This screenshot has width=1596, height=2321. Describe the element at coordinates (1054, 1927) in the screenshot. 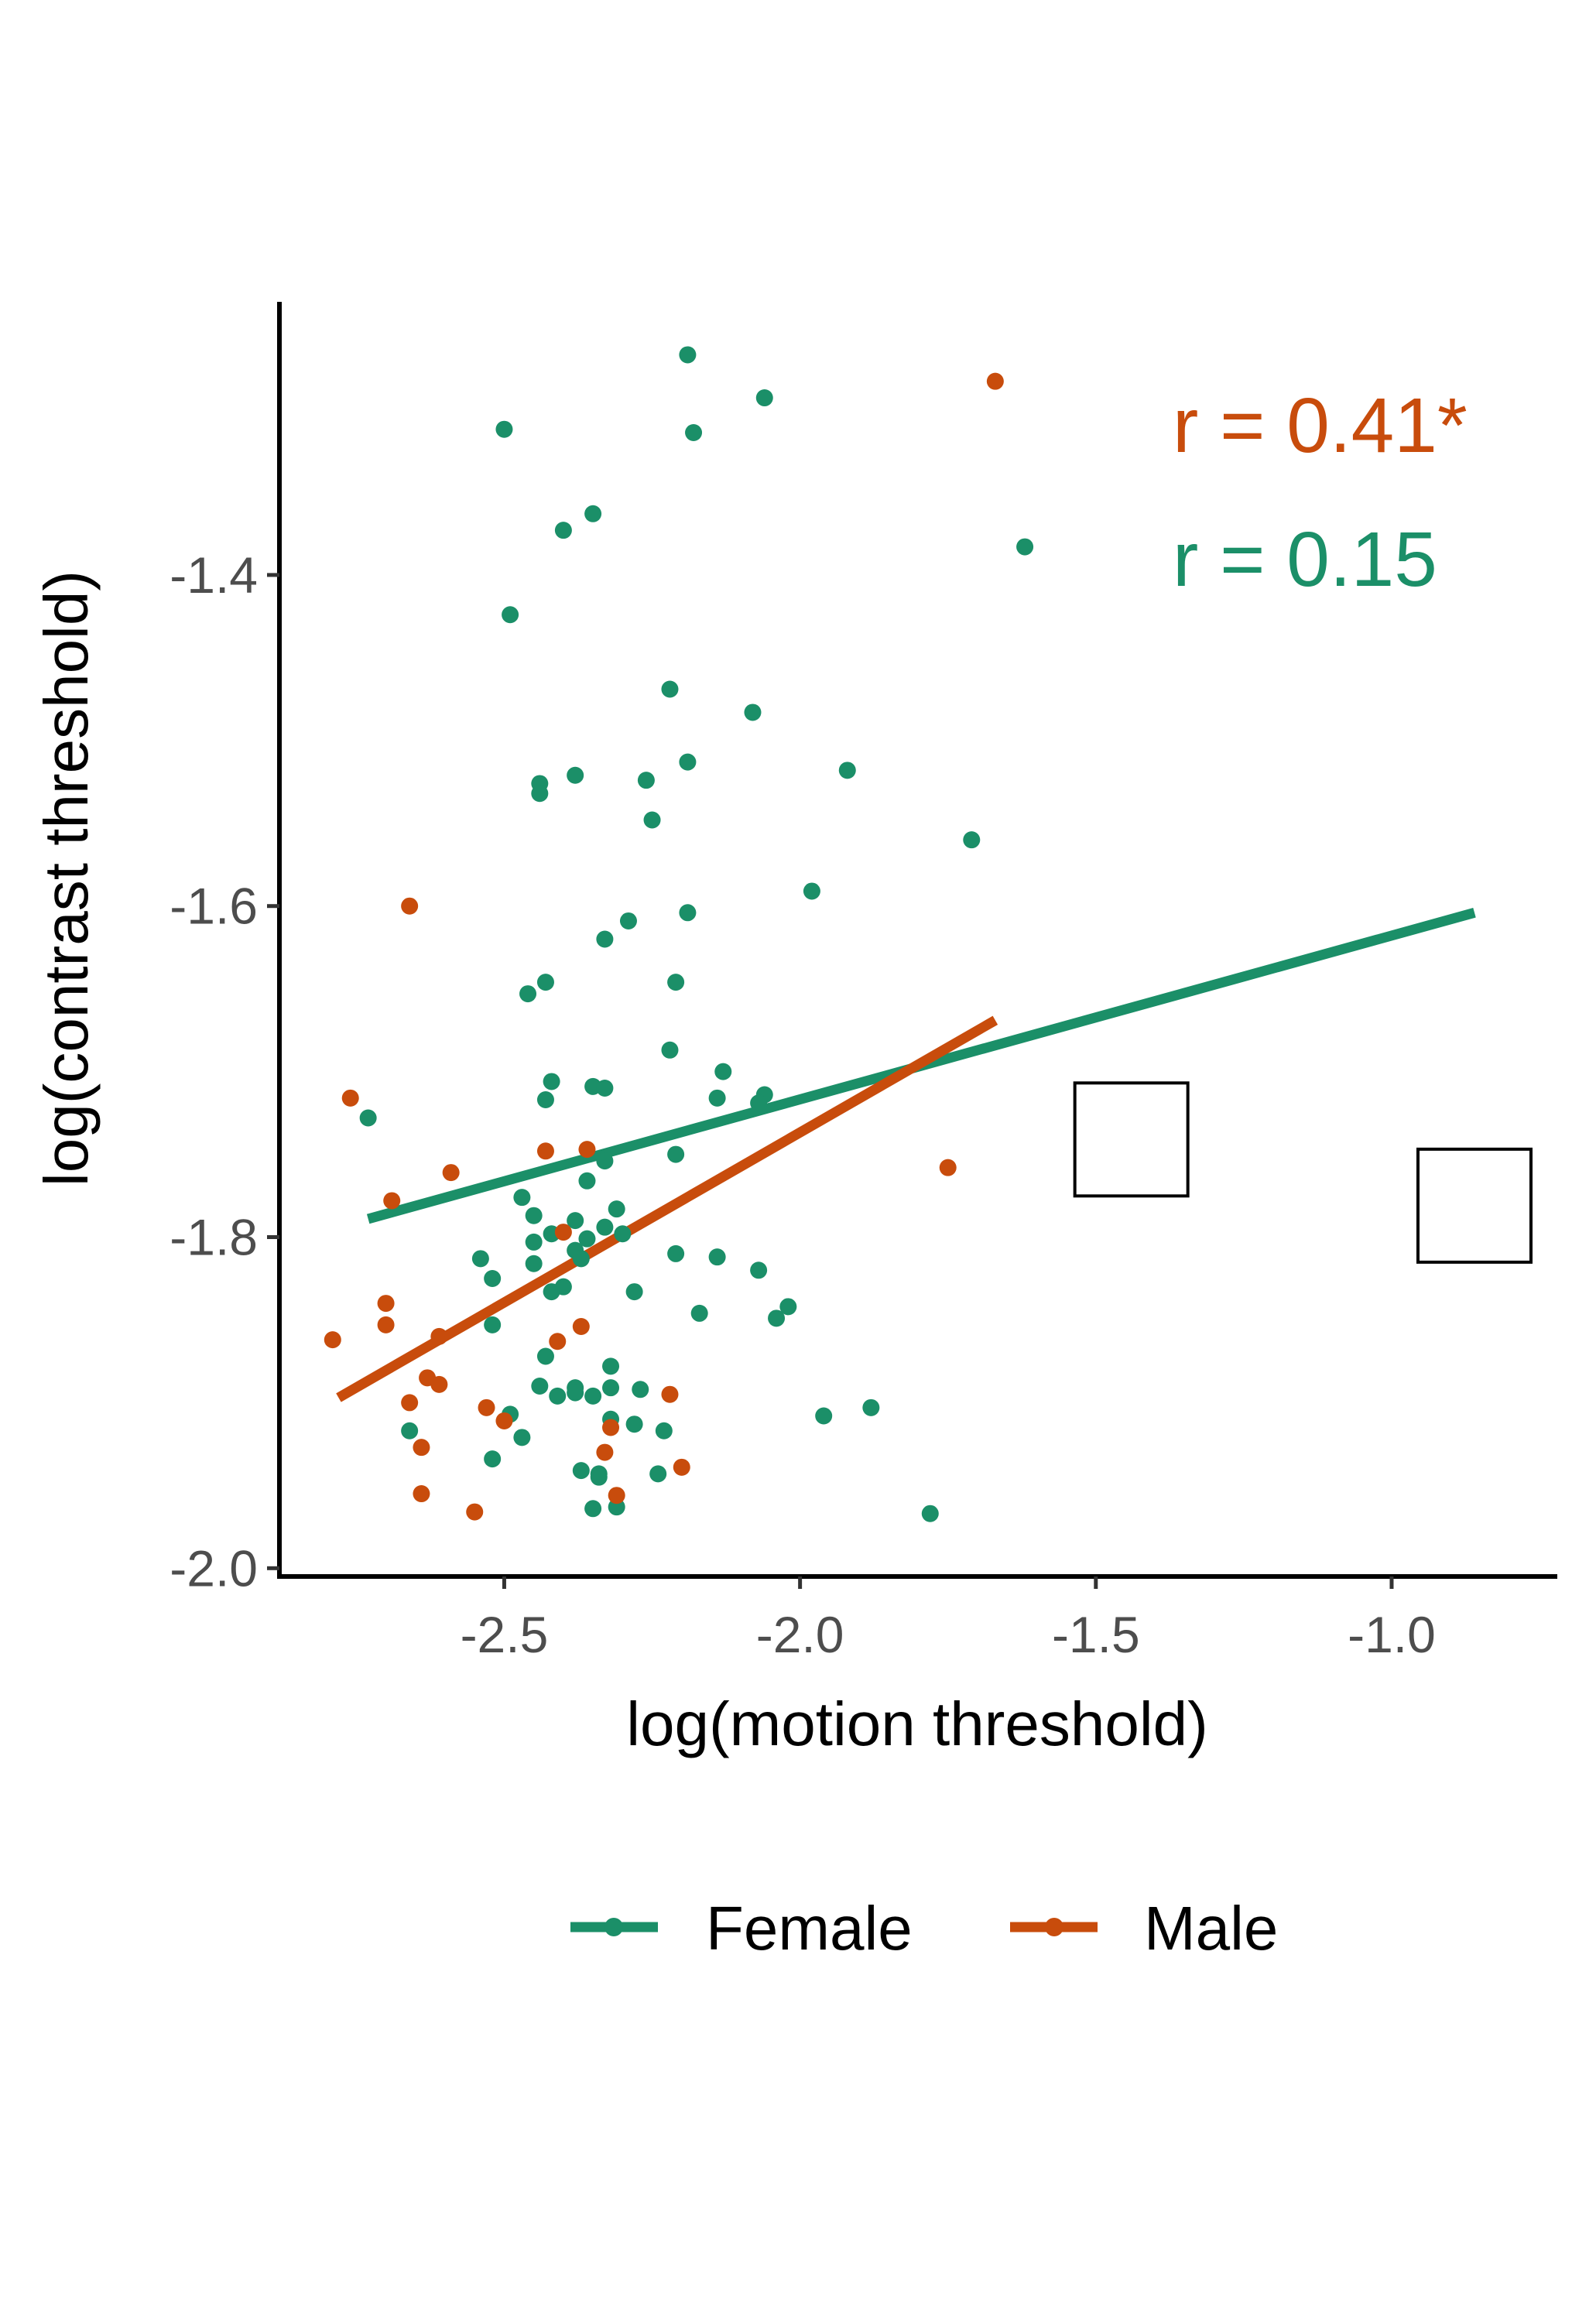

I see `legend-male-marker` at that location.